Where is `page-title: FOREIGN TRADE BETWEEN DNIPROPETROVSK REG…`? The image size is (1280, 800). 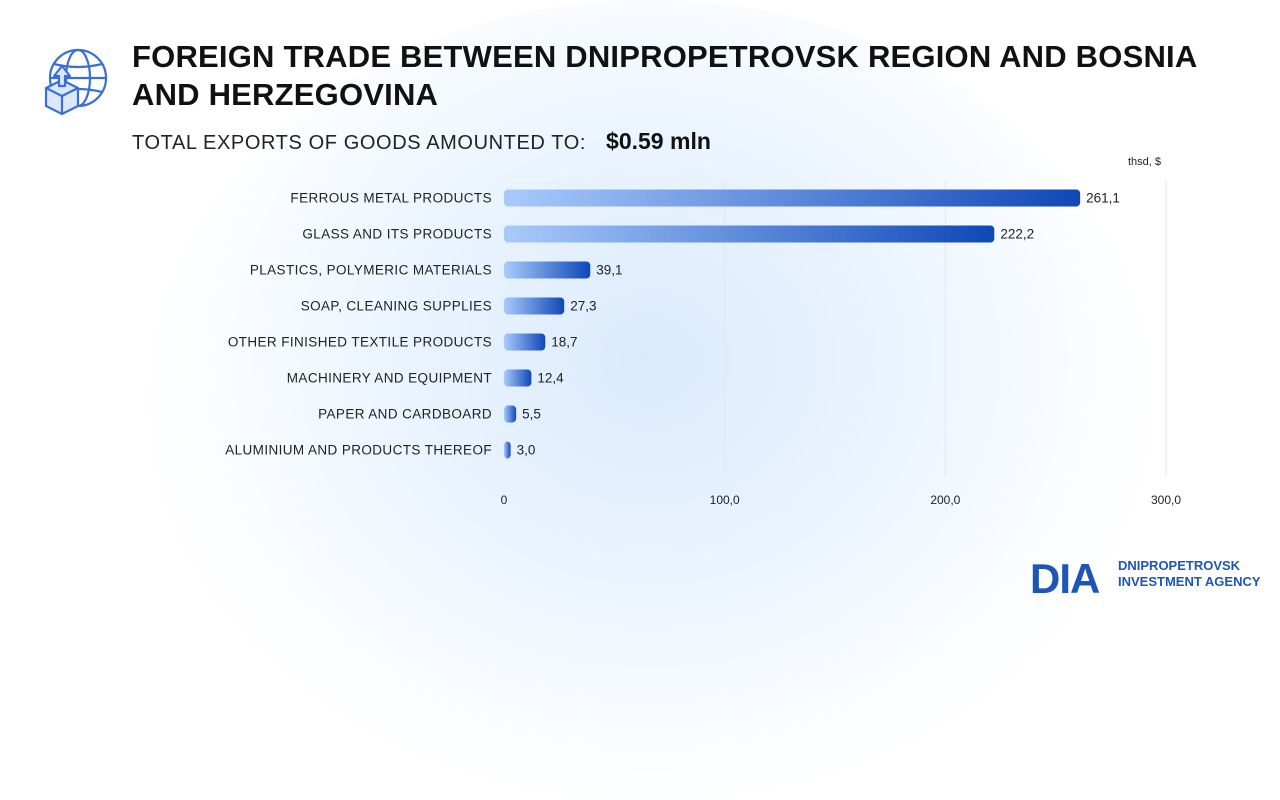
page-title: FOREIGN TRADE BETWEEN DNIPROPETROVSK REG… is located at coordinates (664, 75).